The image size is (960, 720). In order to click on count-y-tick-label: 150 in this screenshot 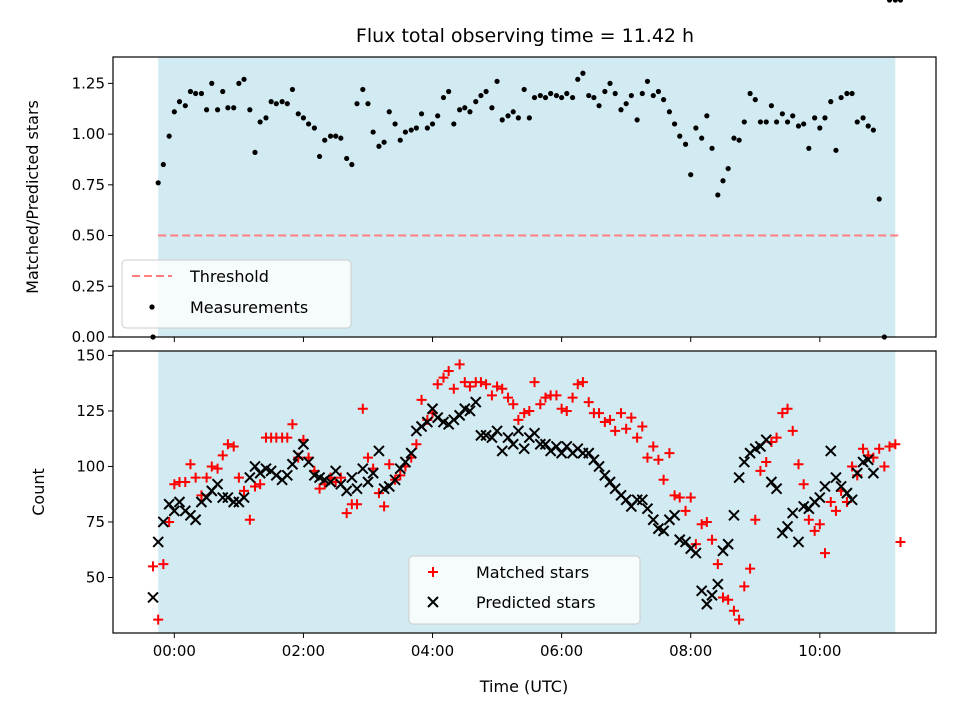, I will do `click(90, 355)`.